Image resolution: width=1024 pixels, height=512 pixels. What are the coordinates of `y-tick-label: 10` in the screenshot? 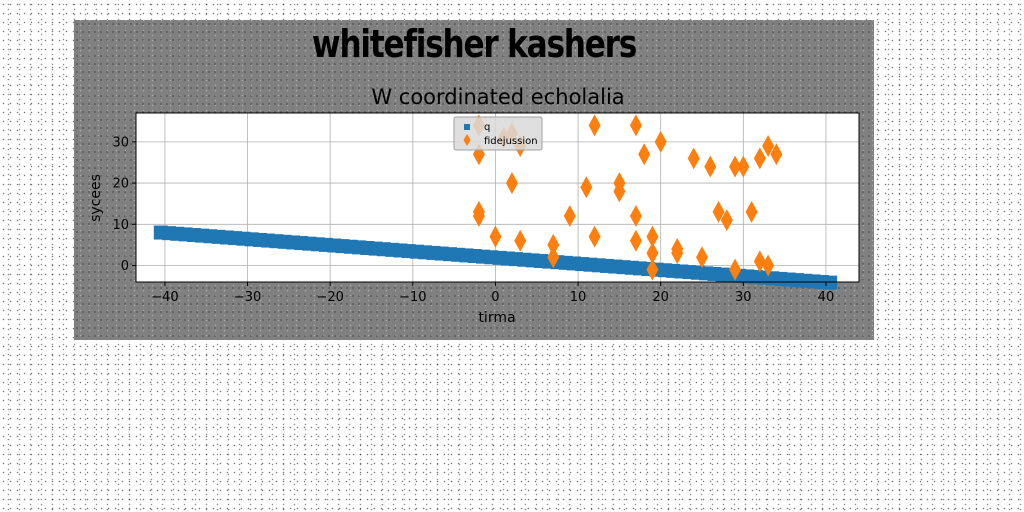 It's located at (120, 225).